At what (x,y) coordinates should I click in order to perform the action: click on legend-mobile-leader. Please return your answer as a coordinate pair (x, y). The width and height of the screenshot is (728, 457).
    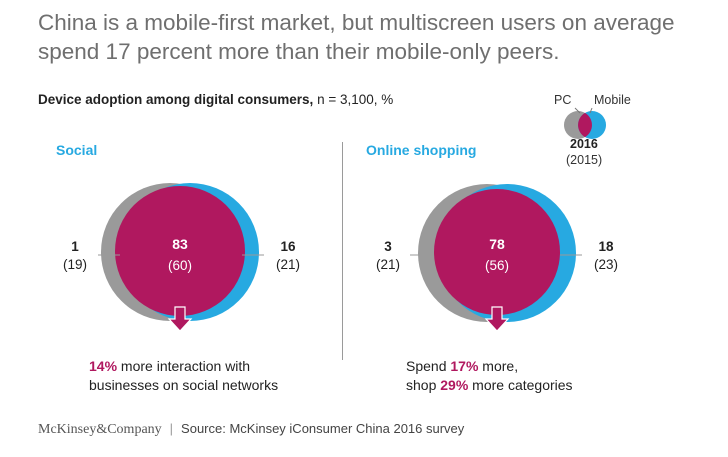
    Looking at the image, I should click on (591, 110).